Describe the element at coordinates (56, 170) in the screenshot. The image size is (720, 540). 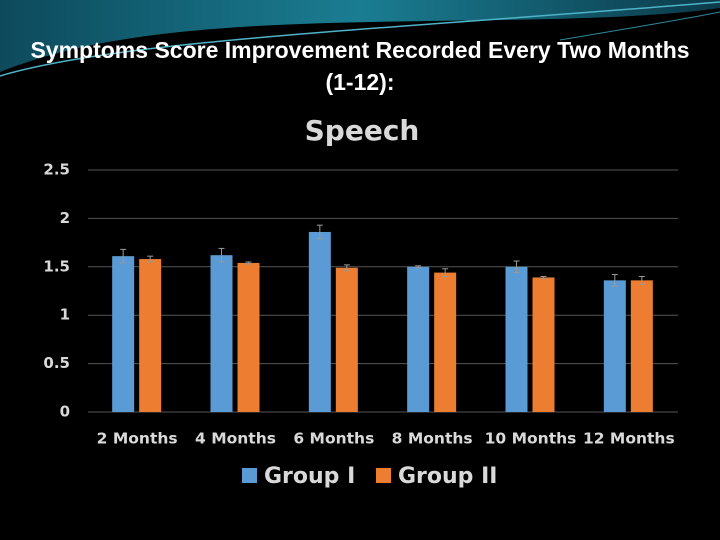
I see `y-tick-label: 2.5` at that location.